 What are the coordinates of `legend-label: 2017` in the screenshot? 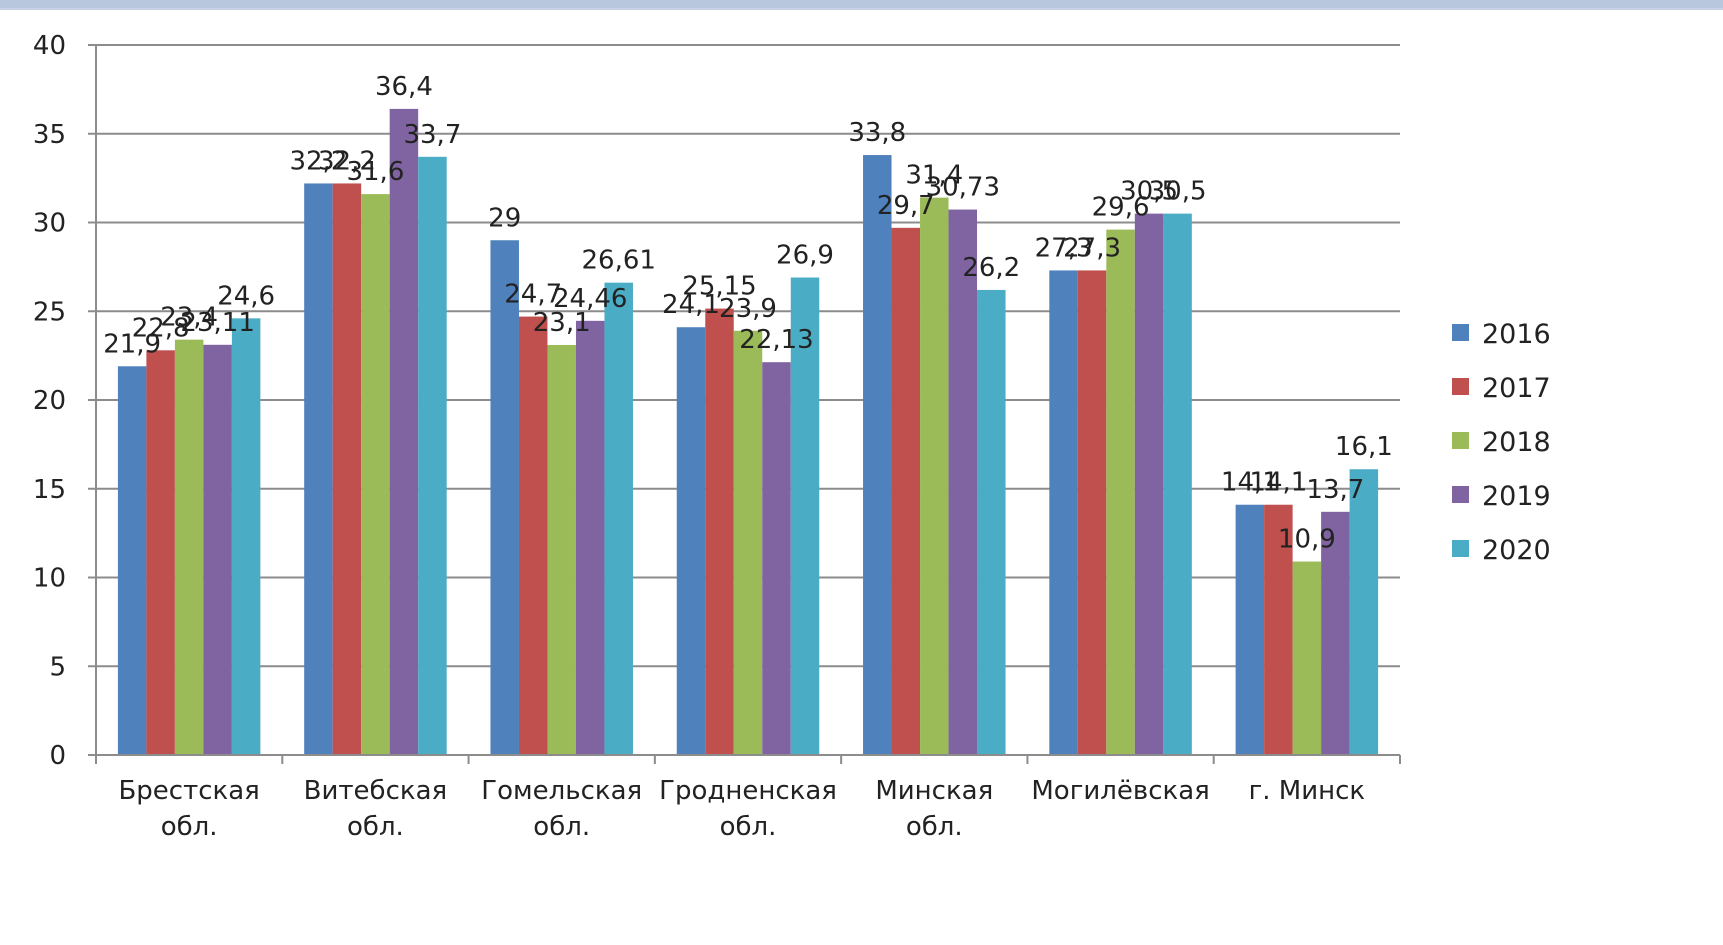 It's located at (1516, 388).